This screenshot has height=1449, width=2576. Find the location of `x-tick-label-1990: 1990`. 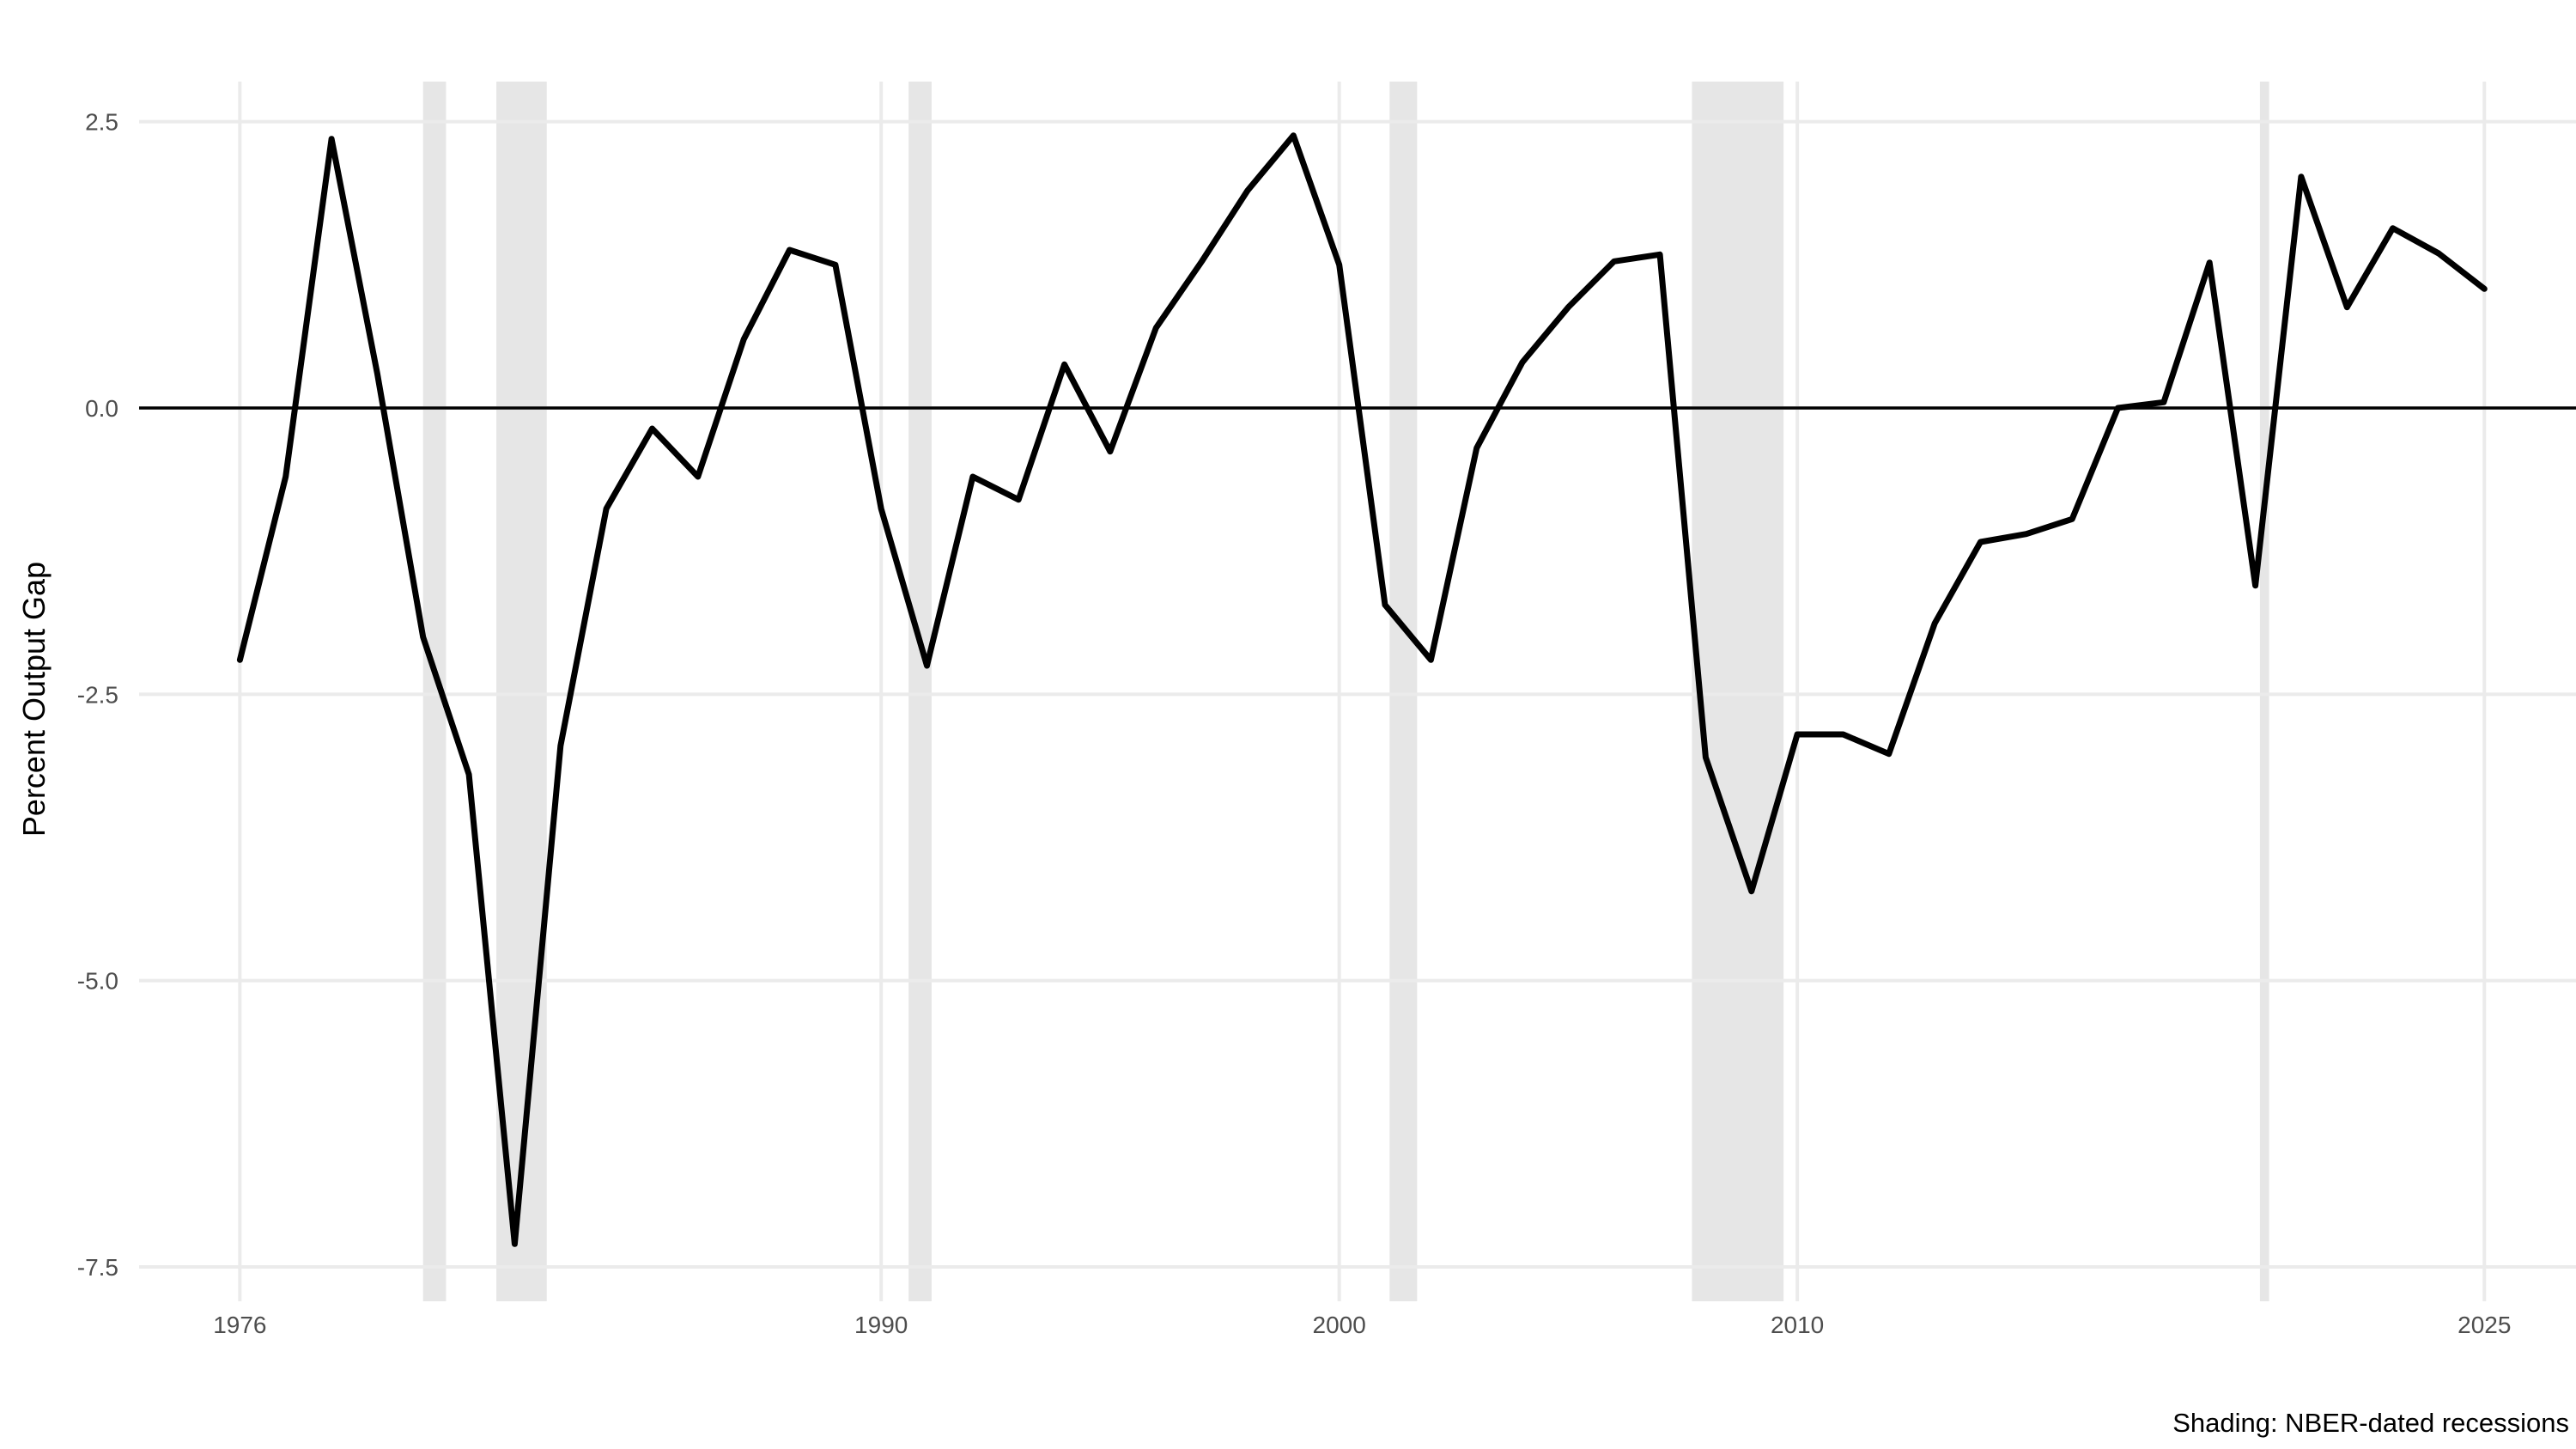

x-tick-label-1990: 1990 is located at coordinates (881, 1325).